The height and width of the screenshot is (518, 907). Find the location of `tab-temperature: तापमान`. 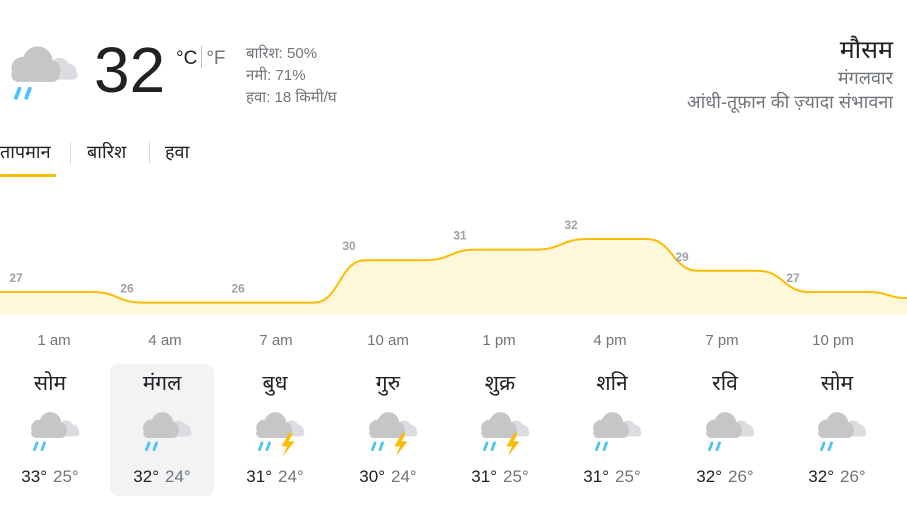

tab-temperature: तापमान is located at coordinates (25, 152).